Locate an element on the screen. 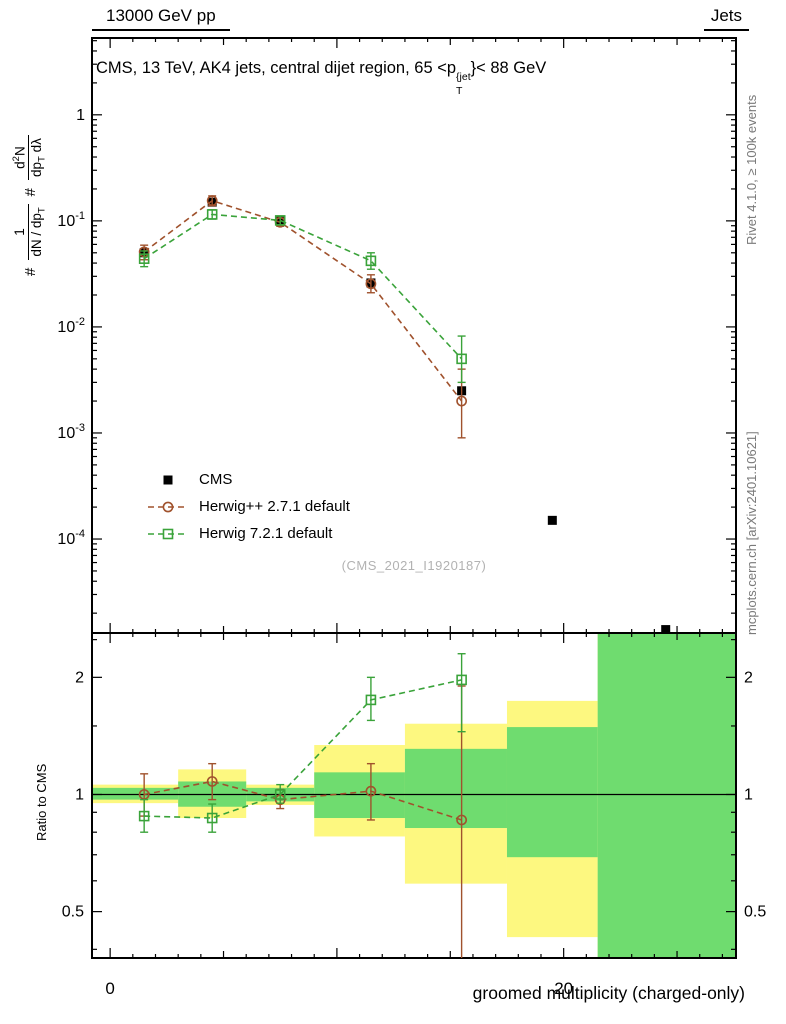 This screenshot has height=1024, width=786. legend-item-cms: CMS is located at coordinates (248, 479).